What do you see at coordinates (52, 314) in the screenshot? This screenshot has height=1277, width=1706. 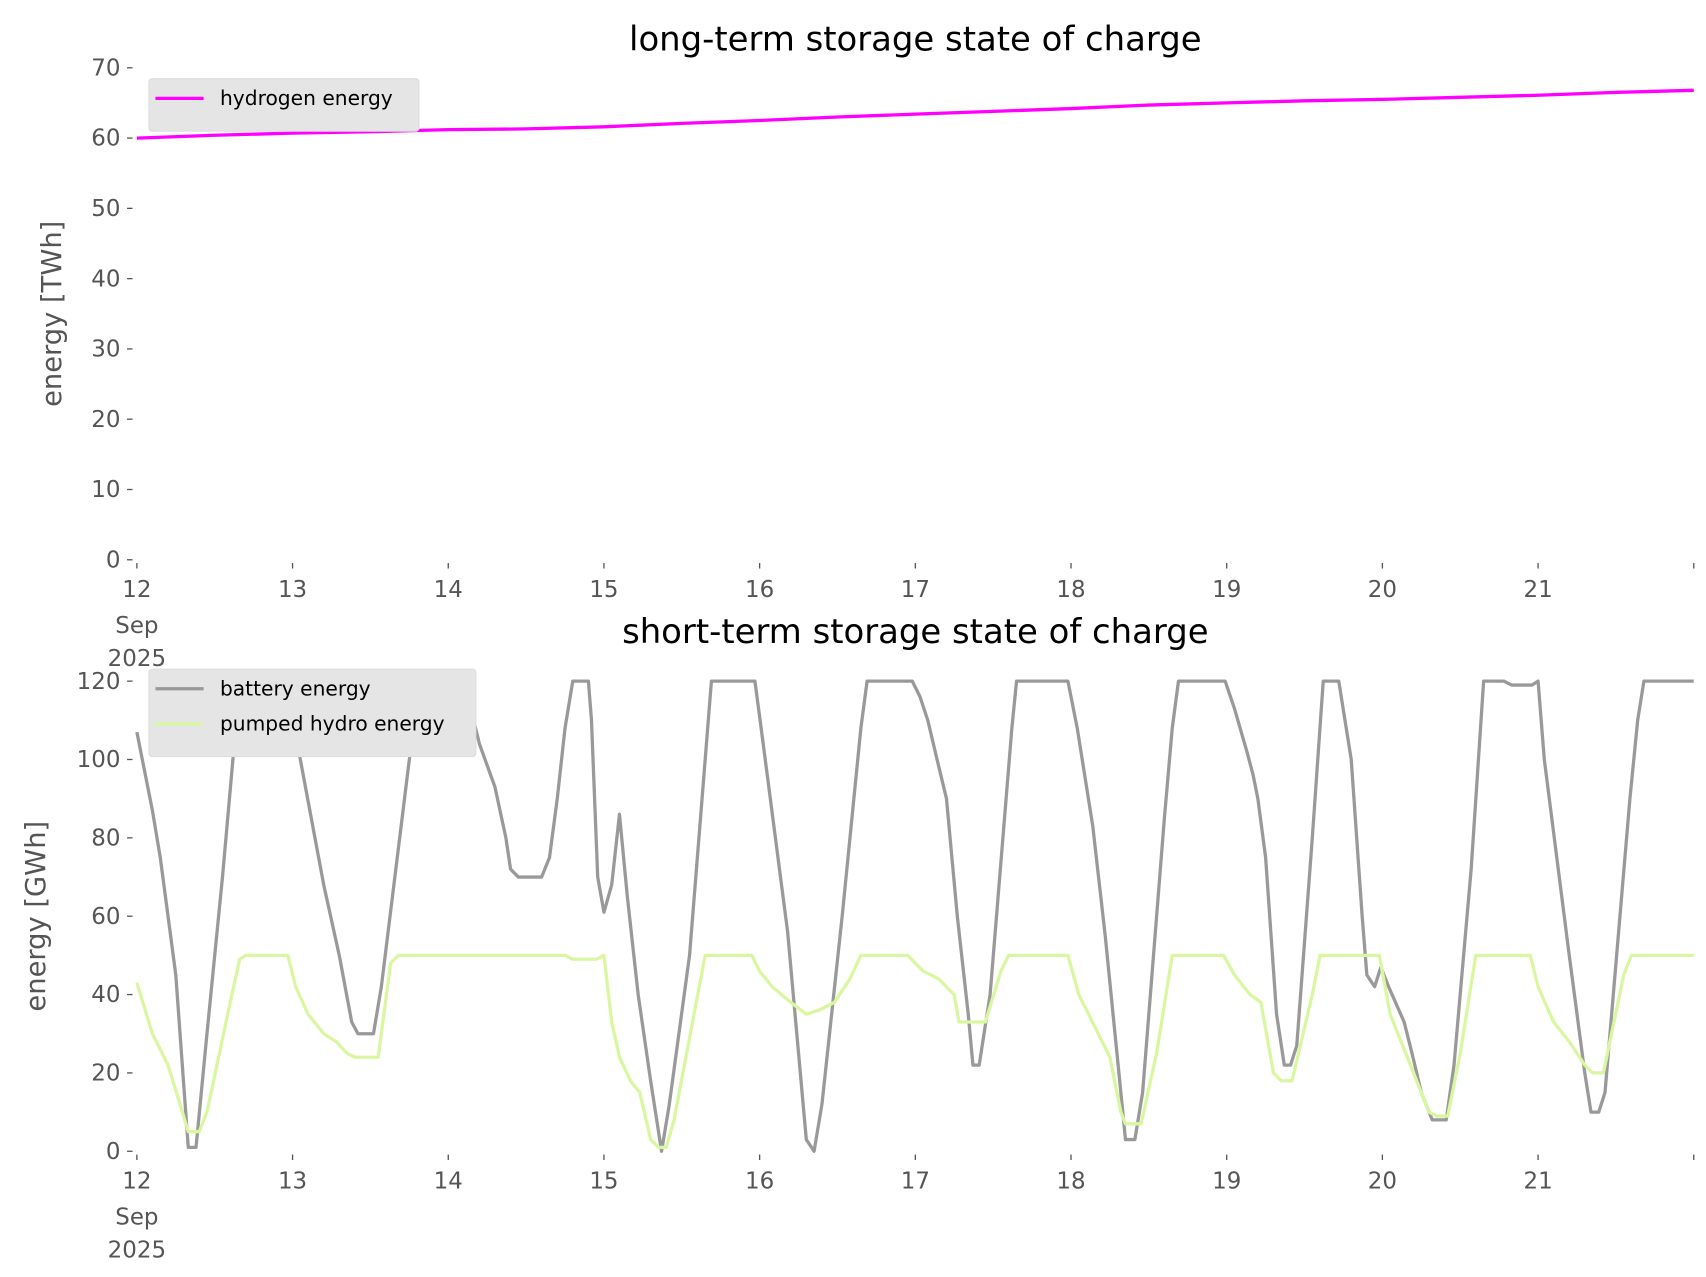 I see `y-axis-label: energy [TWh]` at bounding box center [52, 314].